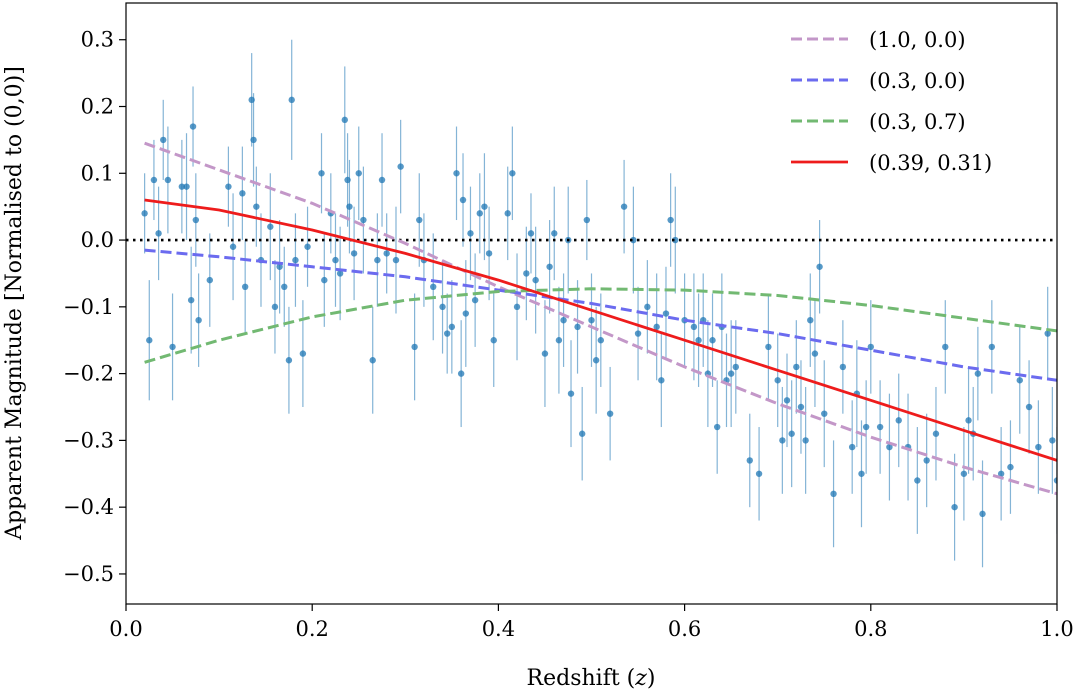 This screenshot has width=1081, height=695. What do you see at coordinates (684, 629) in the screenshot?
I see `x-tick-label: 0.6` at bounding box center [684, 629].